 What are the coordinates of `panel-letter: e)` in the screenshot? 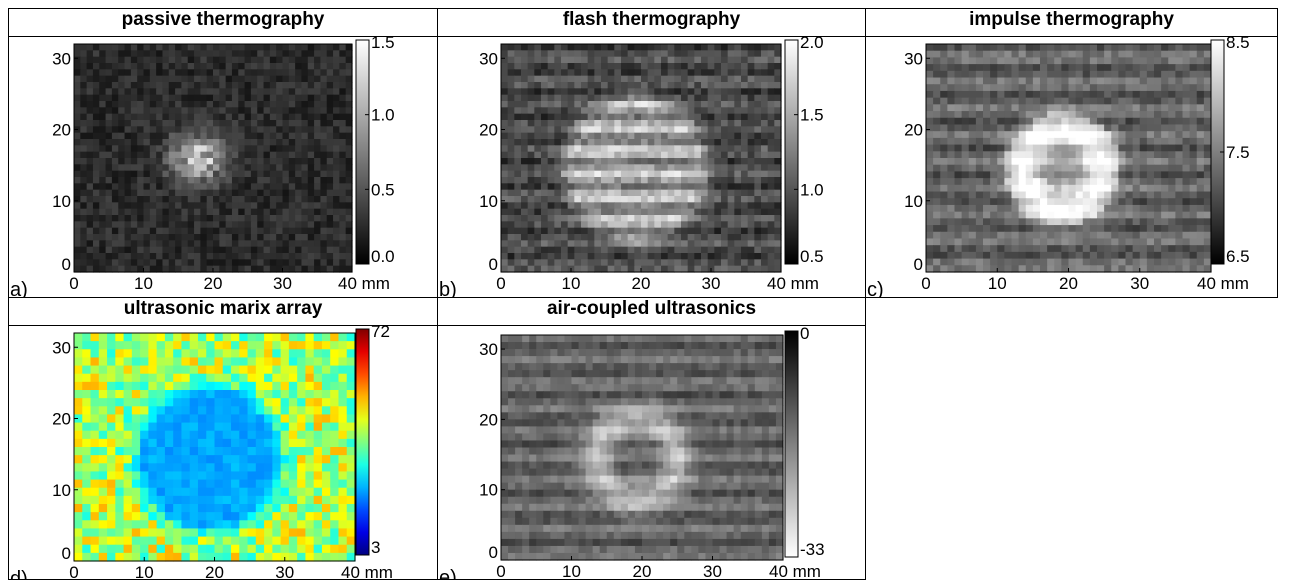 It's located at (448, 573).